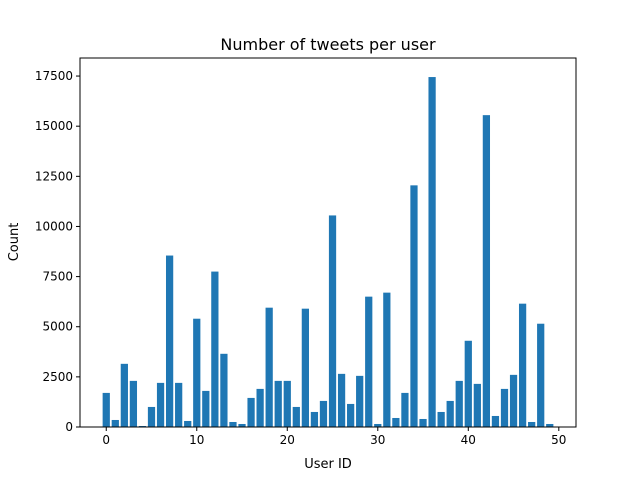 Image resolution: width=640 pixels, height=480 pixels. What do you see at coordinates (196, 440) in the screenshot?
I see `x-tick-label: 10` at bounding box center [196, 440].